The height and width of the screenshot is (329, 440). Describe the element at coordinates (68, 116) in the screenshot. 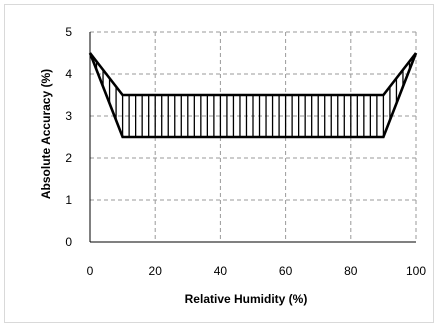

I see `y-tick-label: 3` at that location.